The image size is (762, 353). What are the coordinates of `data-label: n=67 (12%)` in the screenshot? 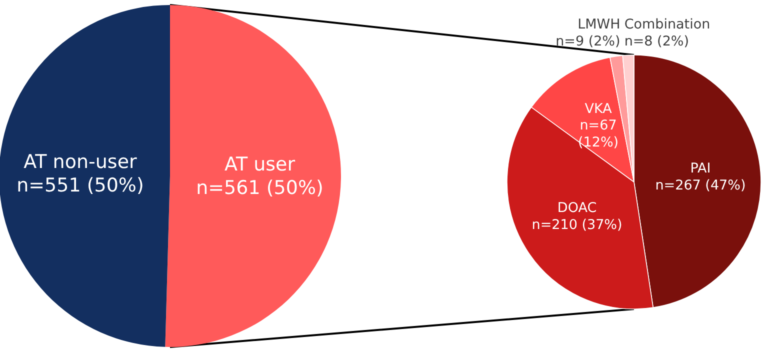 It's located at (598, 133).